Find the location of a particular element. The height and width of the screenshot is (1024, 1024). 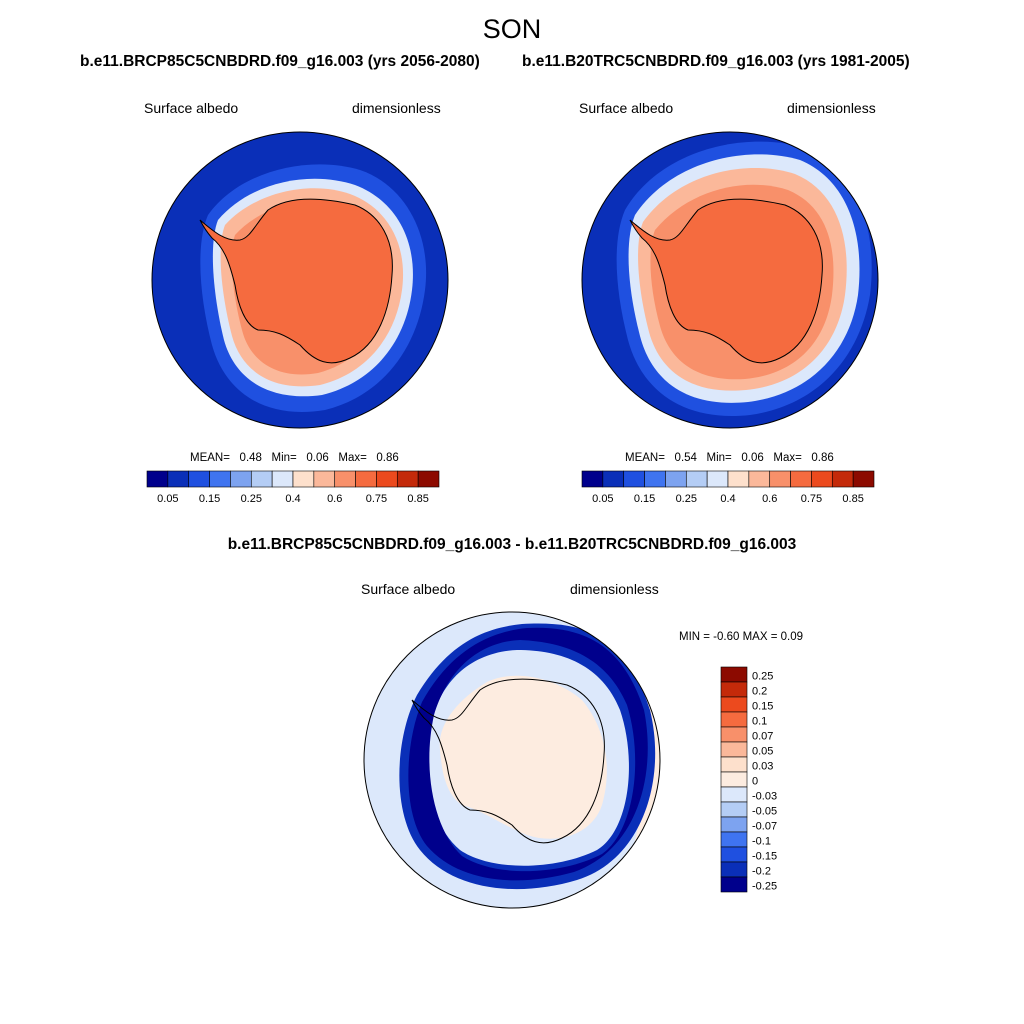

panel-right-units: dimensionless is located at coordinates (831, 108).